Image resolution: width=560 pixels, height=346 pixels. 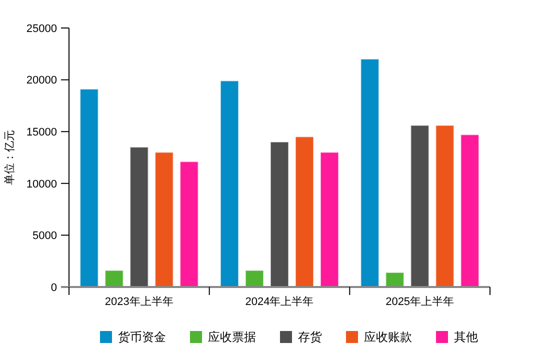 I want to click on y-axis-title: 单位：亿元, so click(x=9, y=157).